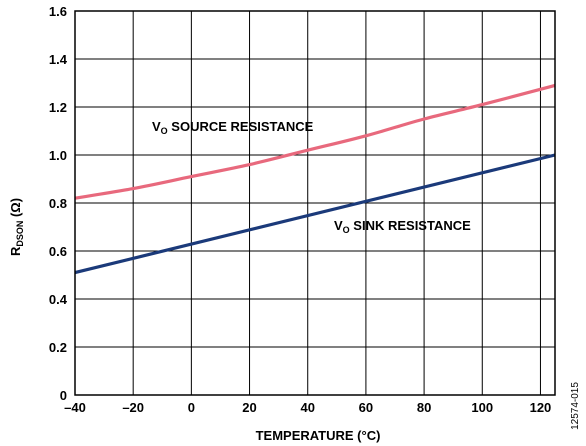  What do you see at coordinates (133, 407) in the screenshot?
I see `x-tick-label: –20` at bounding box center [133, 407].